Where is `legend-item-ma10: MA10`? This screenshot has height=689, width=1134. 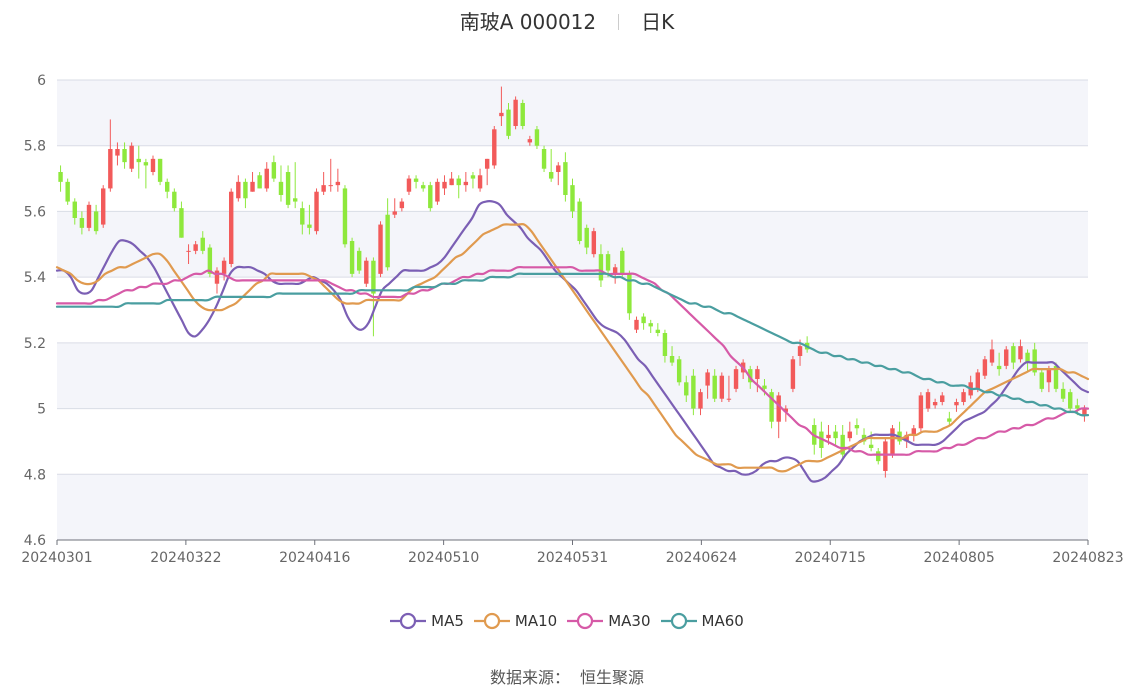
legend-item-ma10: MA10 is located at coordinates (515, 621).